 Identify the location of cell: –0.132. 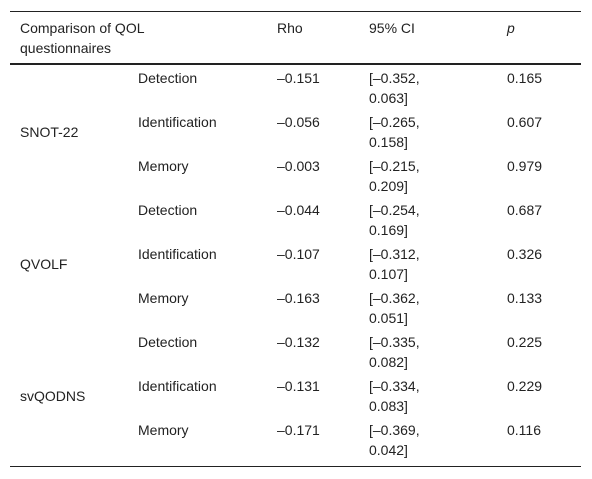
(298, 342).